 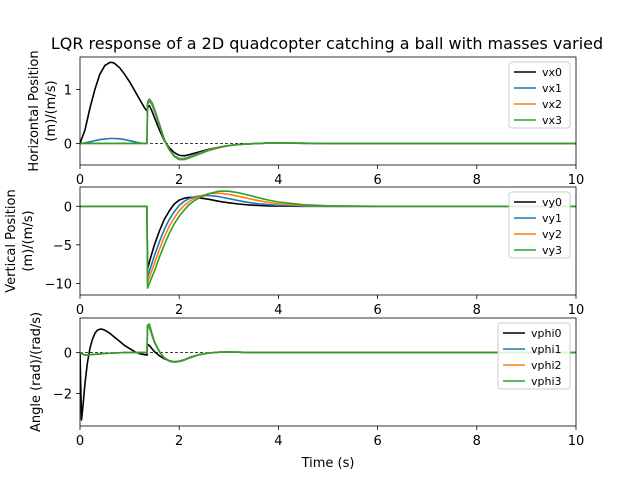 I want to click on horizontal-legend-box, so click(x=539, y=95).